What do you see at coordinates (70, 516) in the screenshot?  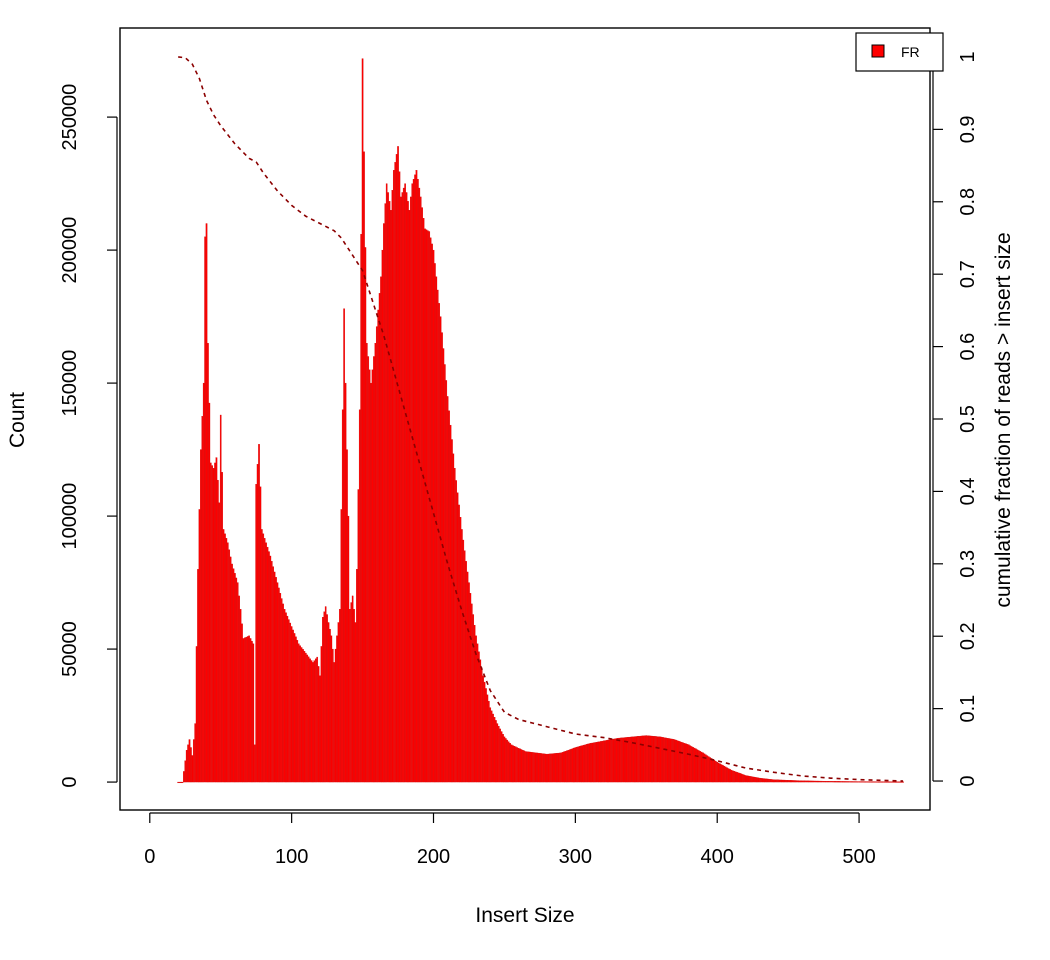 I see `y-tick-label: 100000` at bounding box center [70, 516].